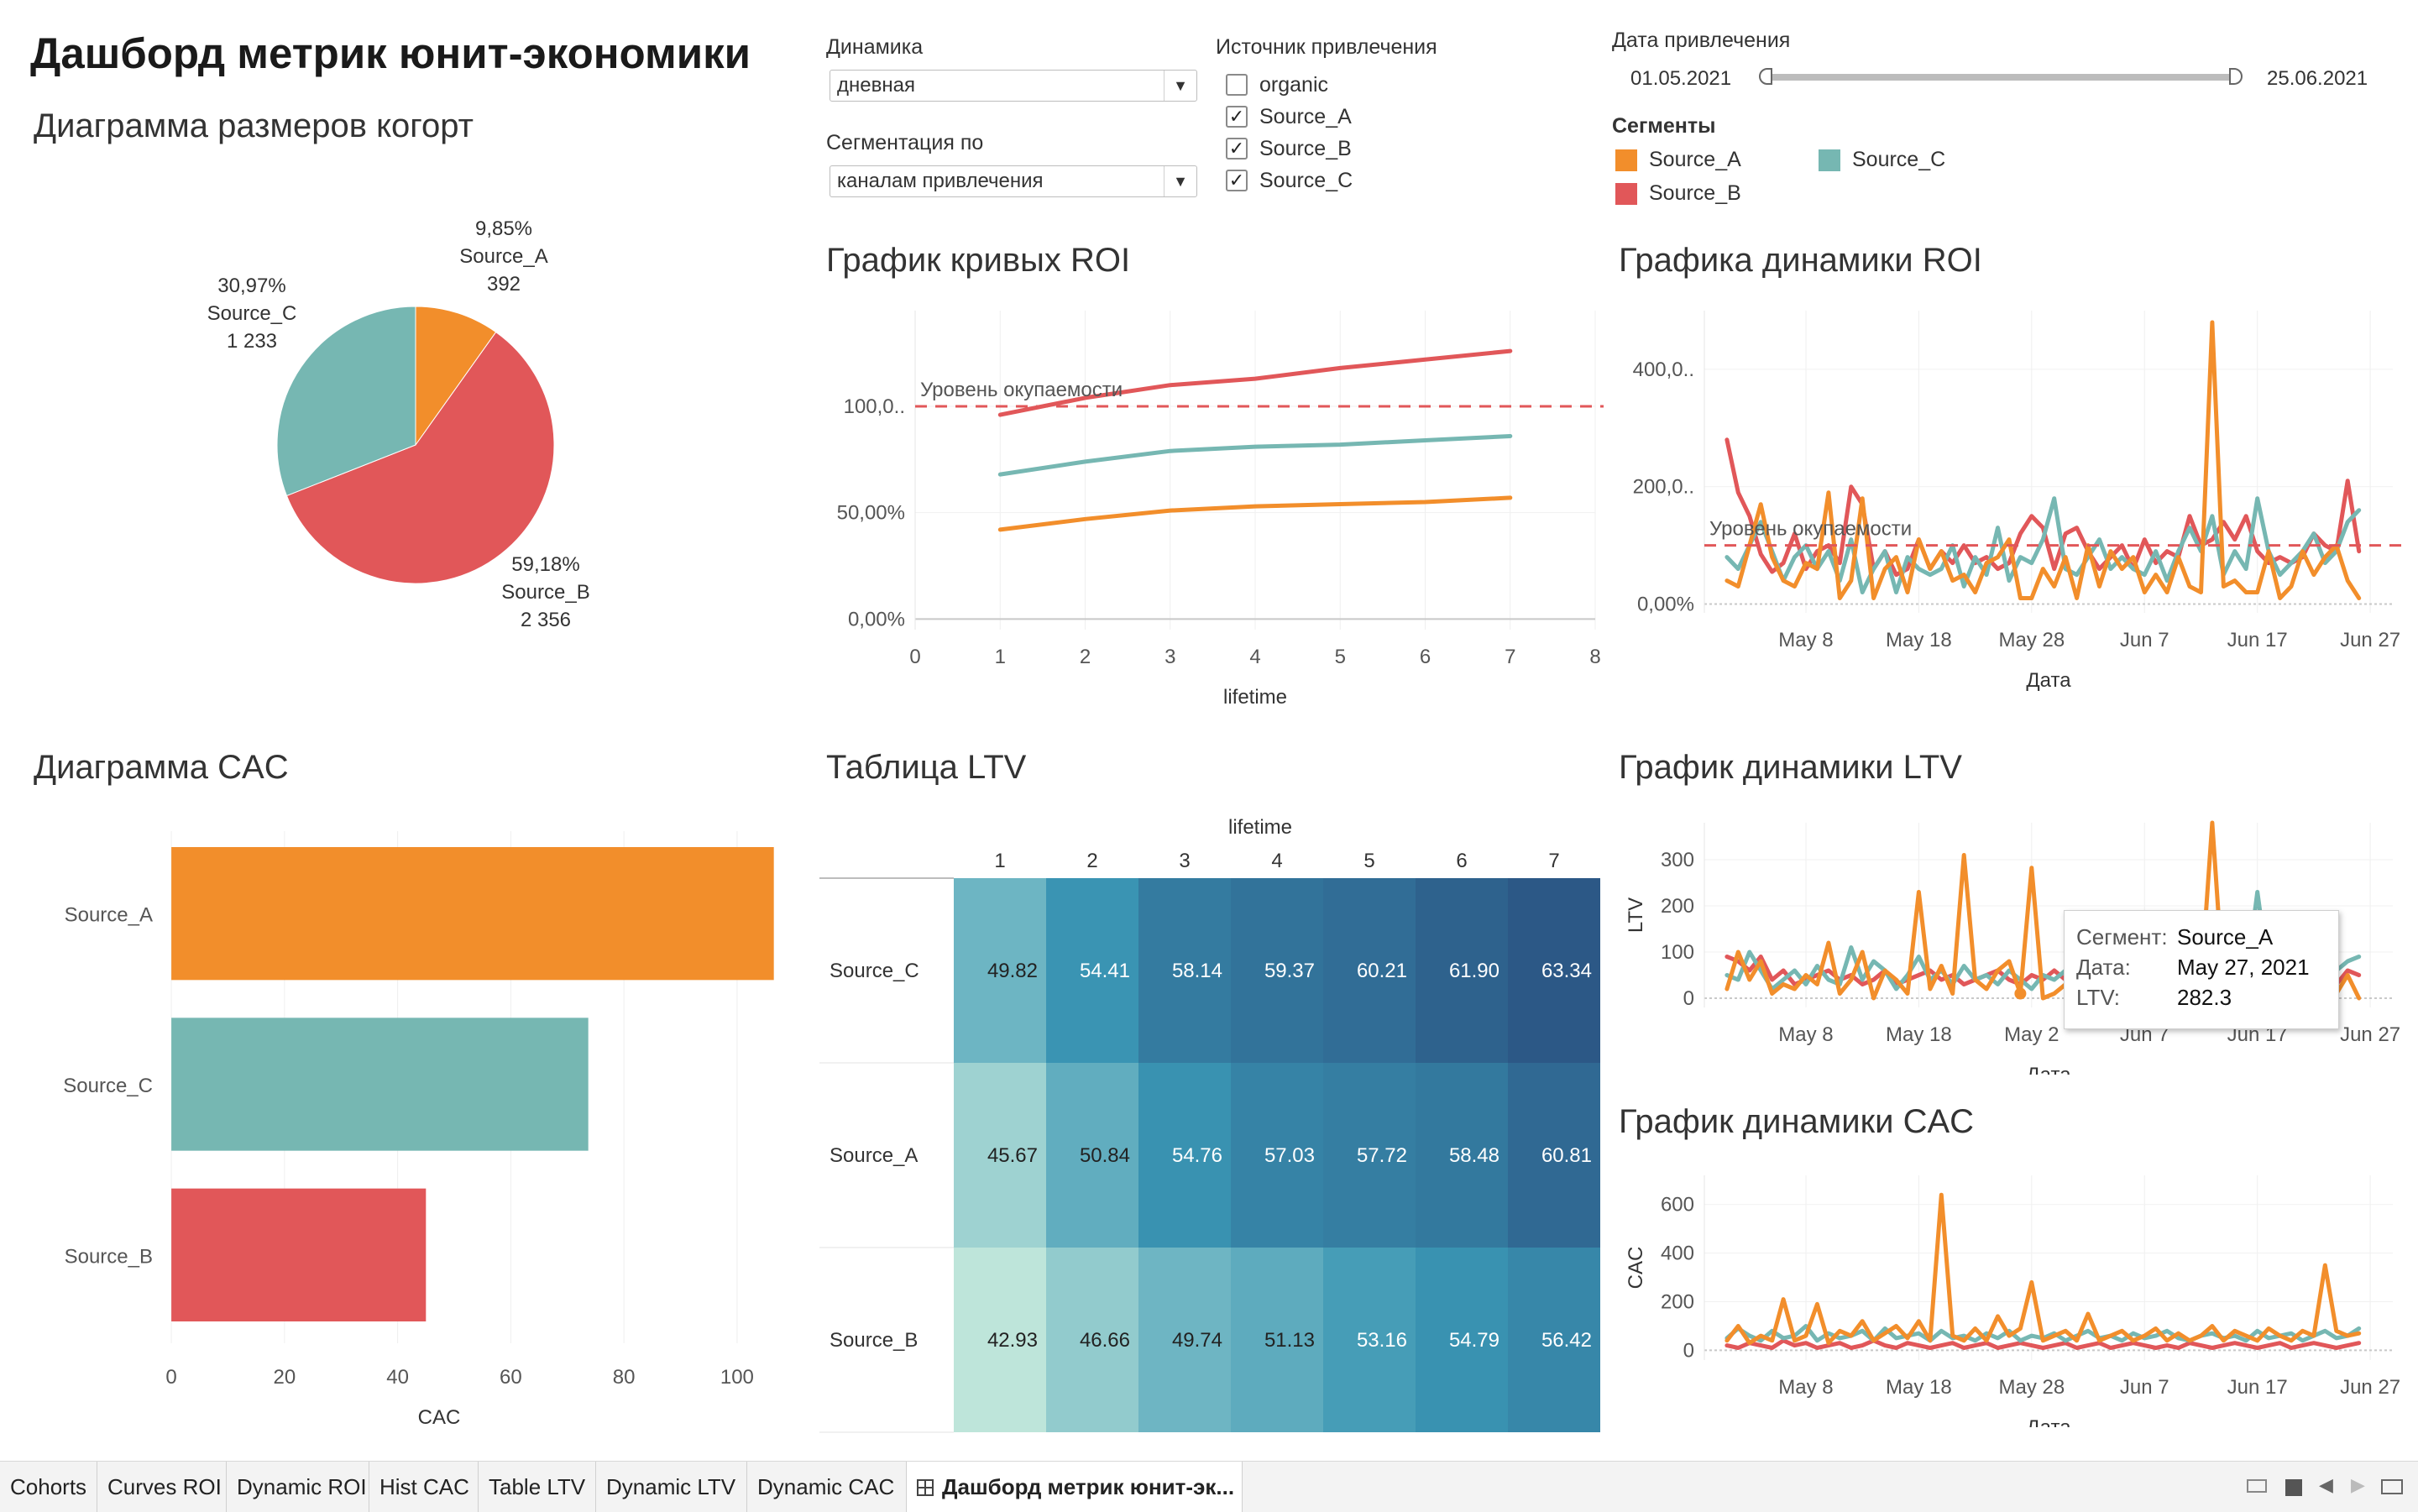 The image size is (2418, 1512). Describe the element at coordinates (2236, 76) in the screenshot. I see `date-slider-end-handle` at that location.